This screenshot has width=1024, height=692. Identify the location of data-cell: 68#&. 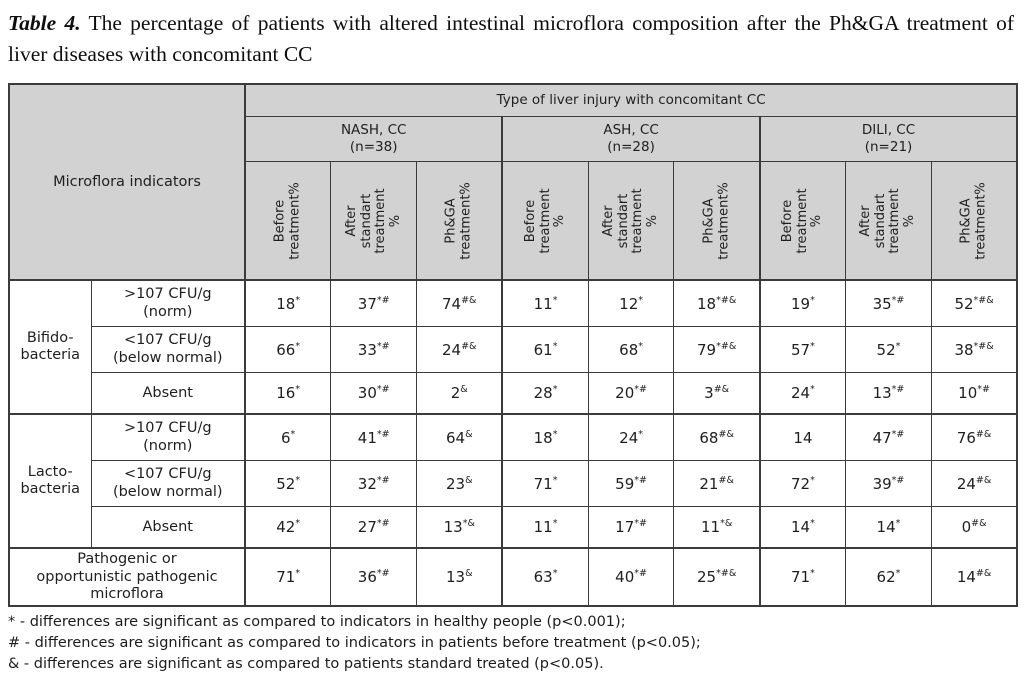
(717, 437).